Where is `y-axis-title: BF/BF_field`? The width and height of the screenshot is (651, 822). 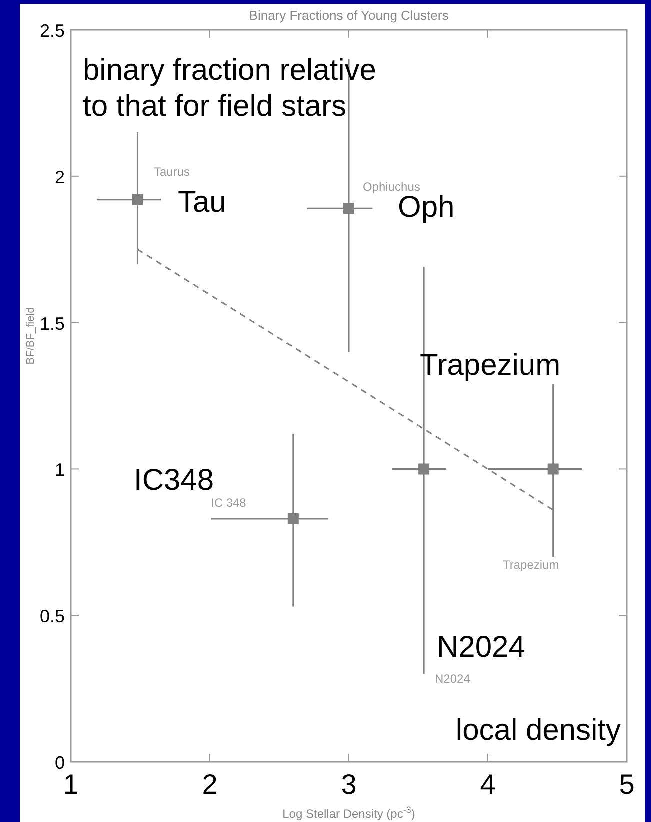 y-axis-title: BF/BF_field is located at coordinates (31, 336).